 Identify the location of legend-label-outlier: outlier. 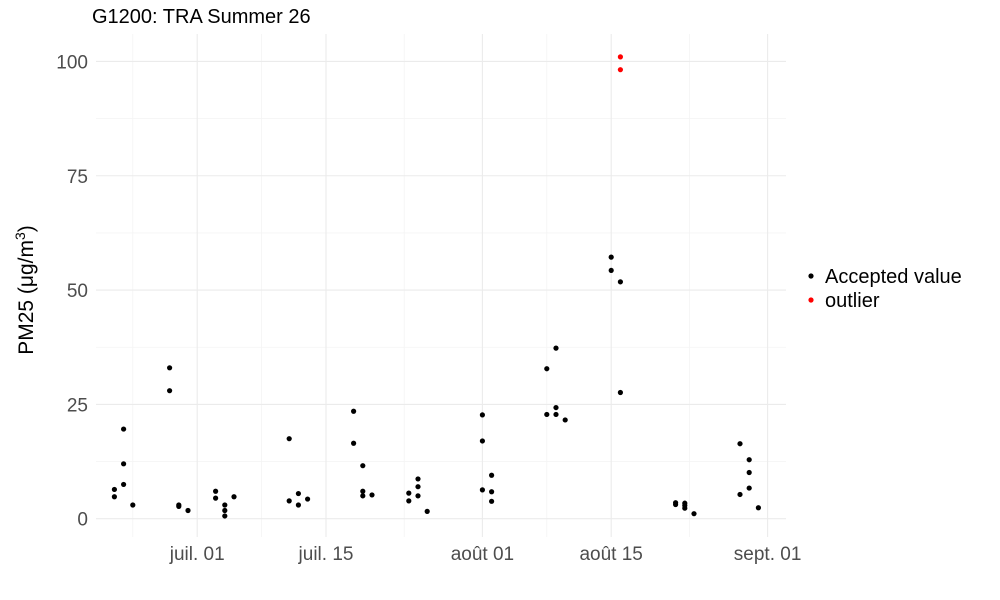
(852, 301).